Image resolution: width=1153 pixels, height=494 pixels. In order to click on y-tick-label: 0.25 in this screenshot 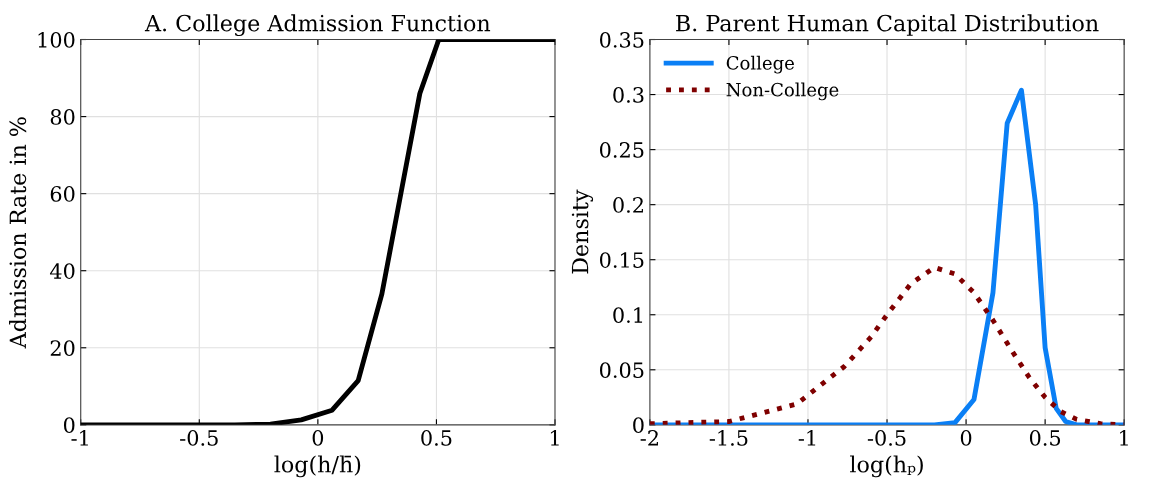, I will do `click(622, 150)`.